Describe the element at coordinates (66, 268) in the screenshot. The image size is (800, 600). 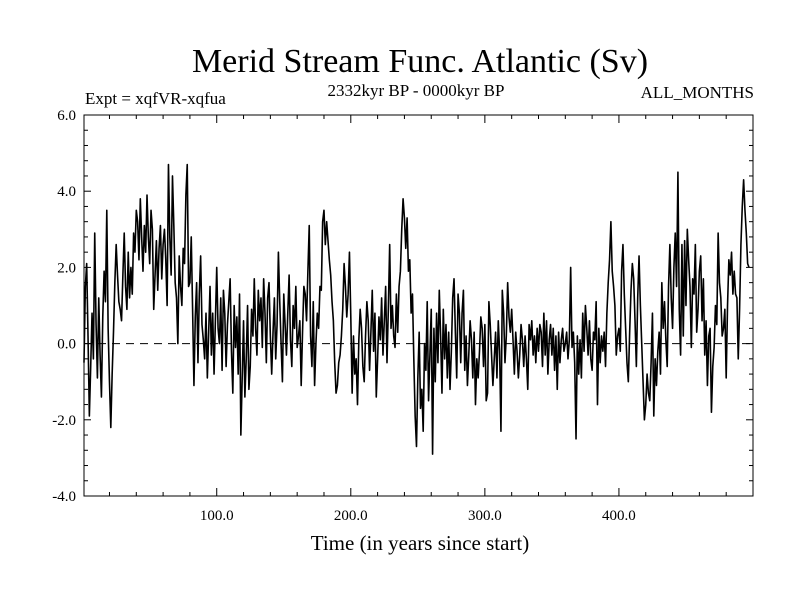
I see `y-tick-label: 2.0` at that location.